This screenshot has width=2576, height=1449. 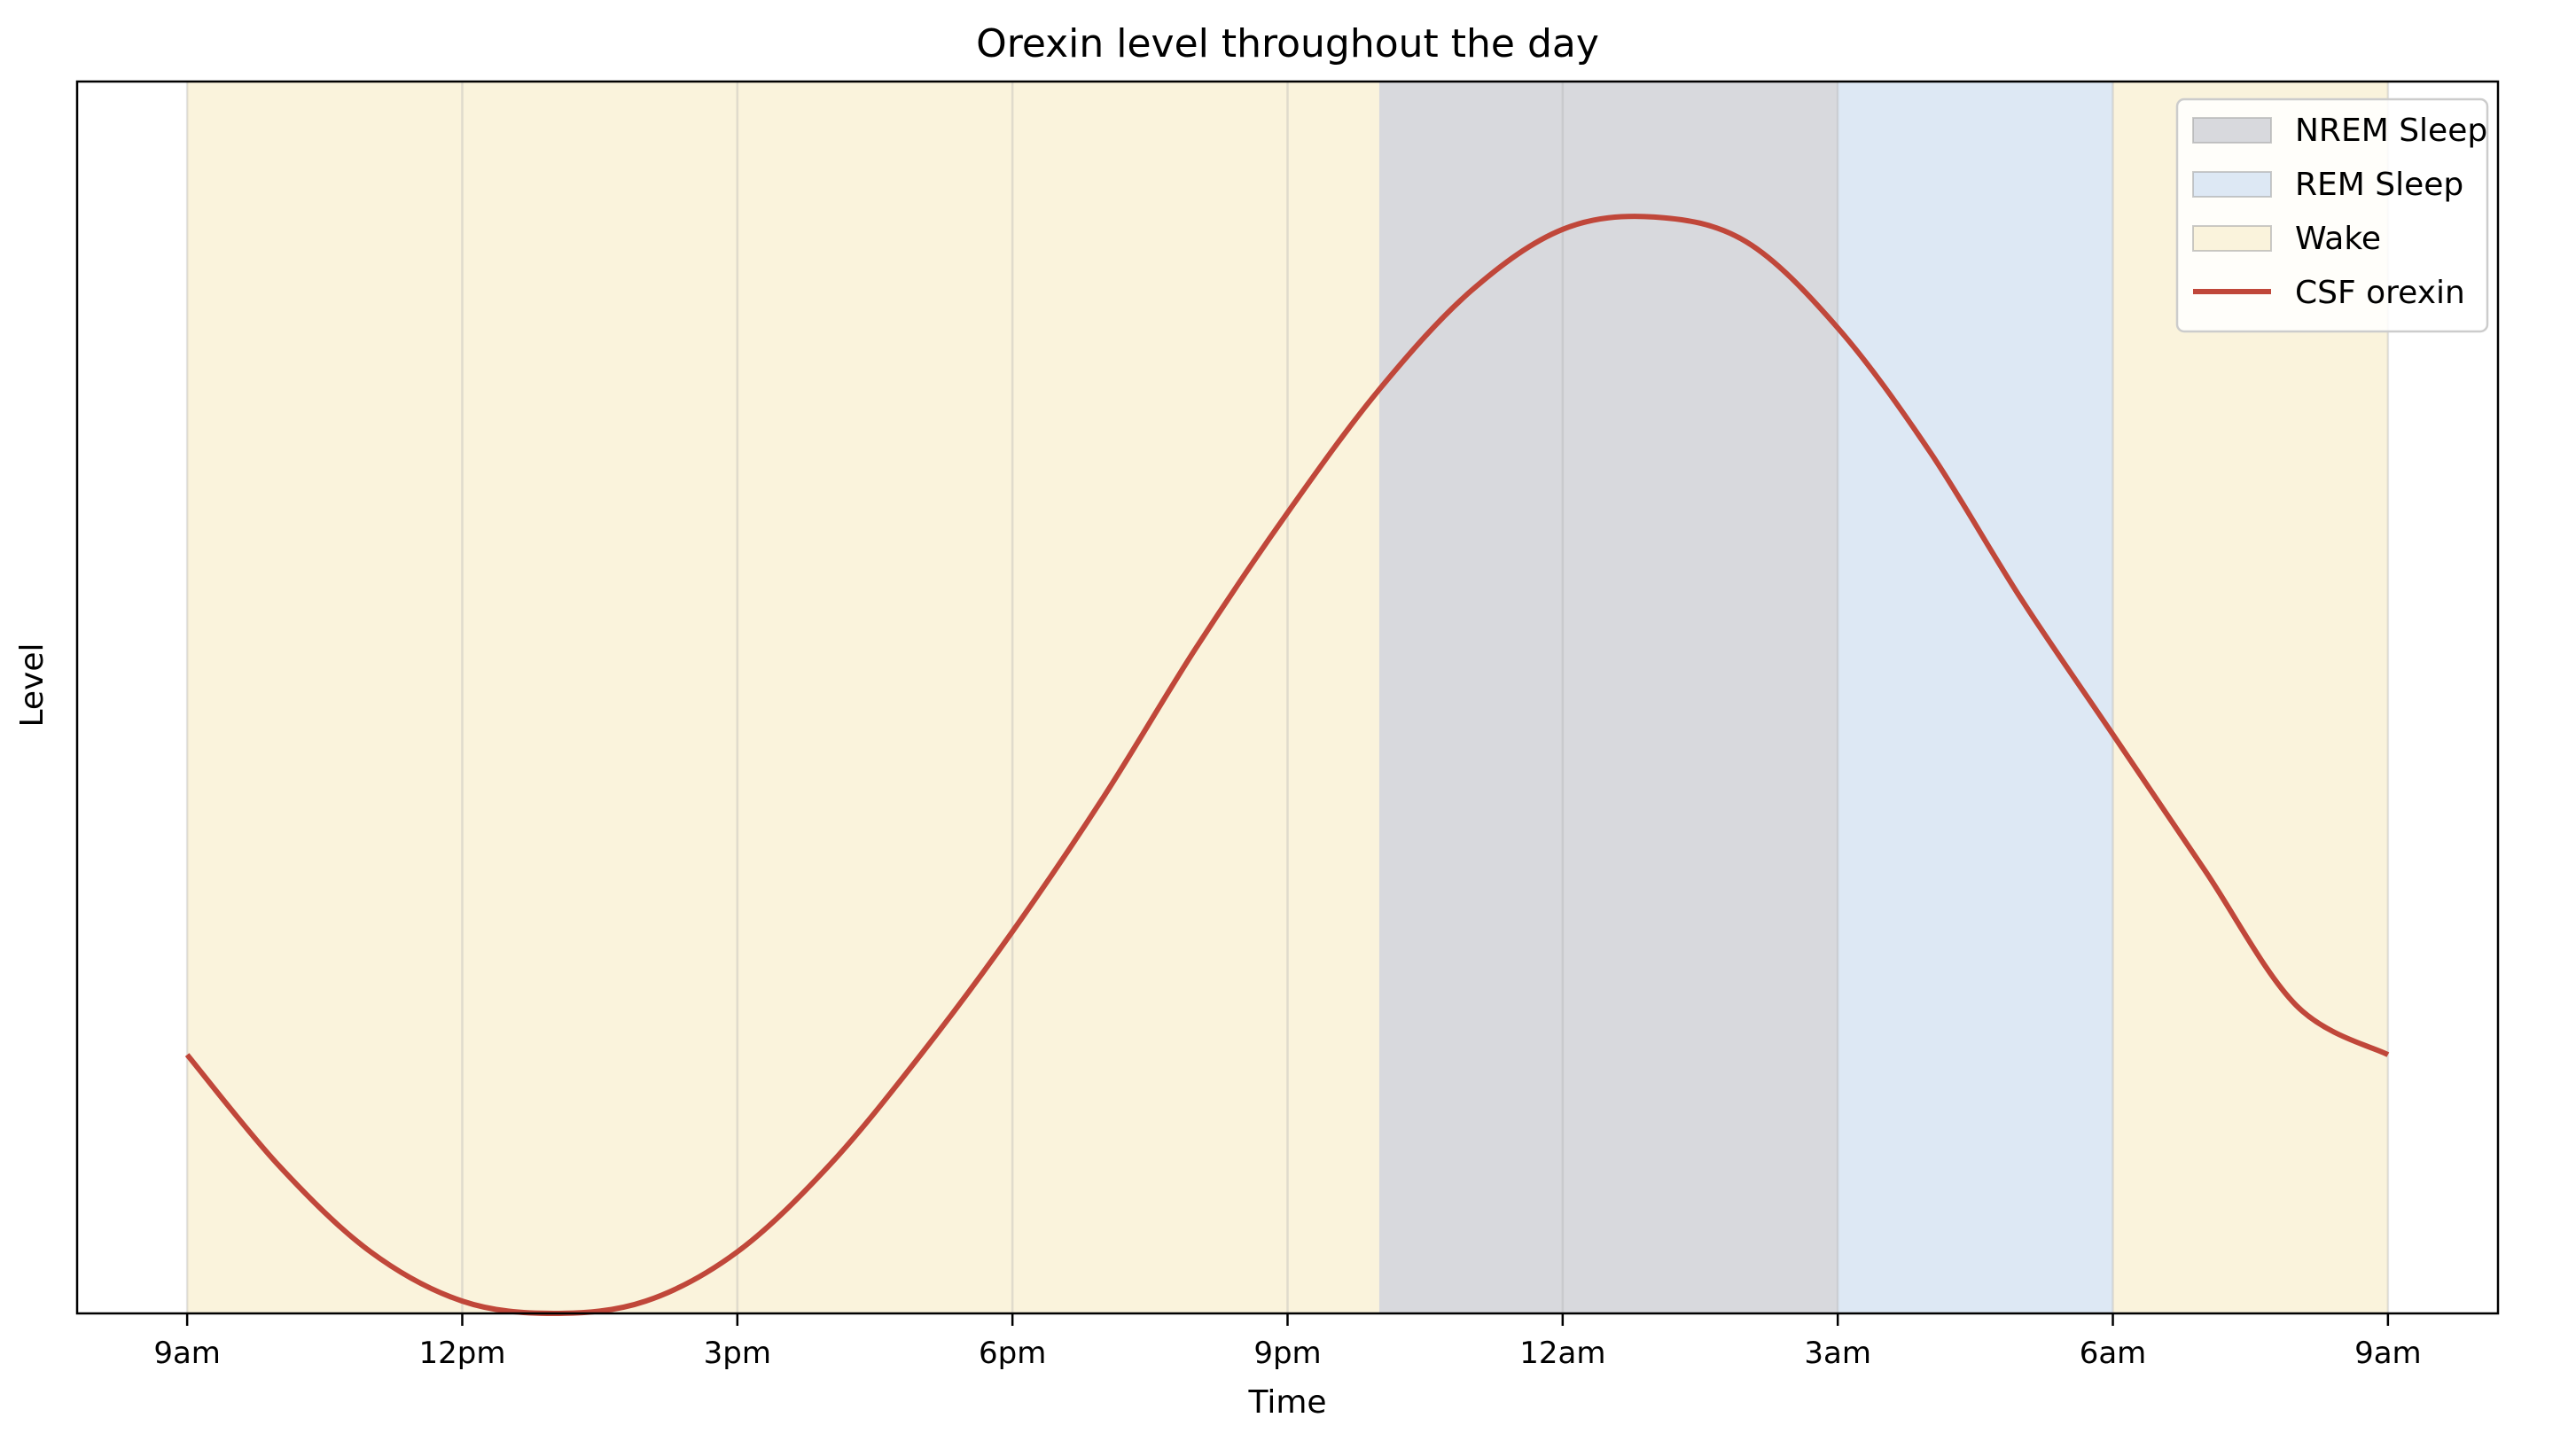 I want to click on x-tick-label-4: 9pm, so click(x=1287, y=1353).